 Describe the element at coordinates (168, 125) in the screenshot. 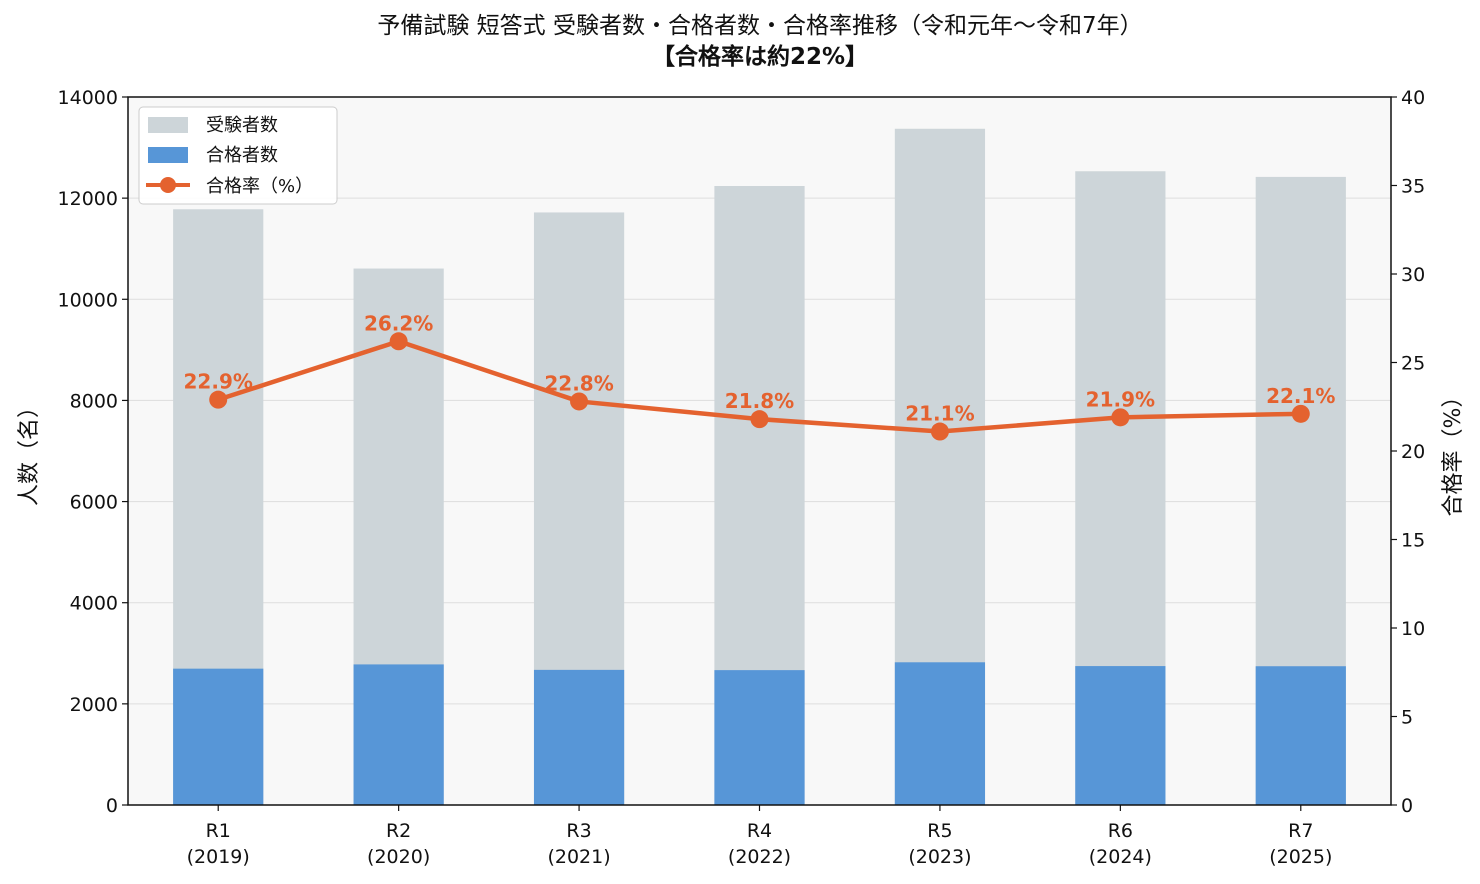

I see `legend-swatch-applicants` at that location.